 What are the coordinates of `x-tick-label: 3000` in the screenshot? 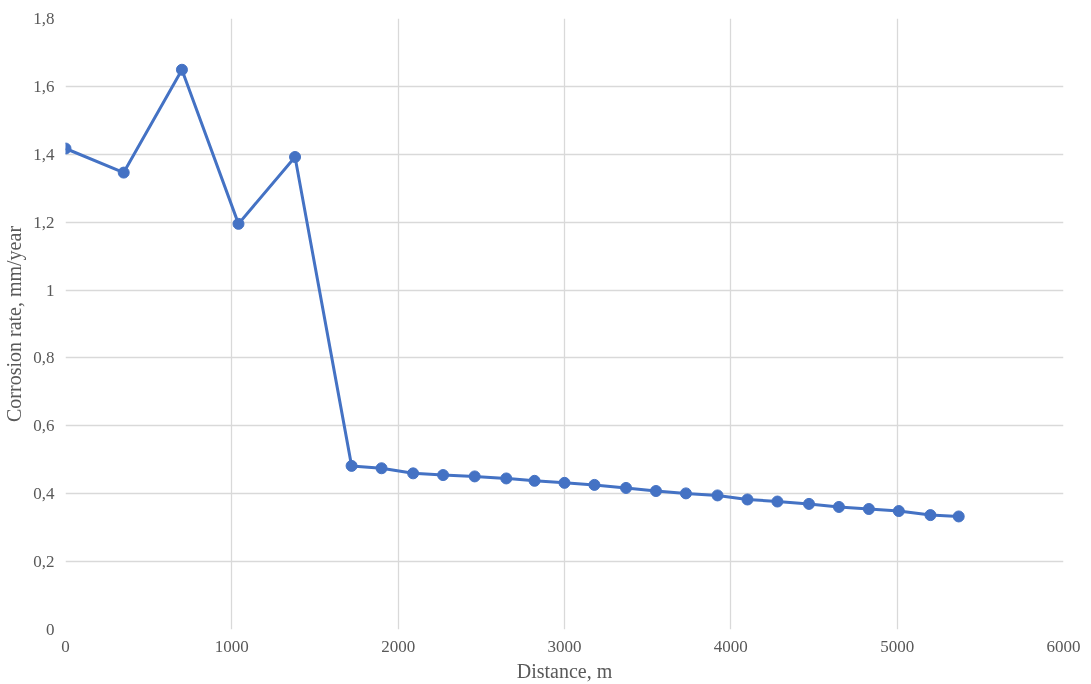 It's located at (564, 646).